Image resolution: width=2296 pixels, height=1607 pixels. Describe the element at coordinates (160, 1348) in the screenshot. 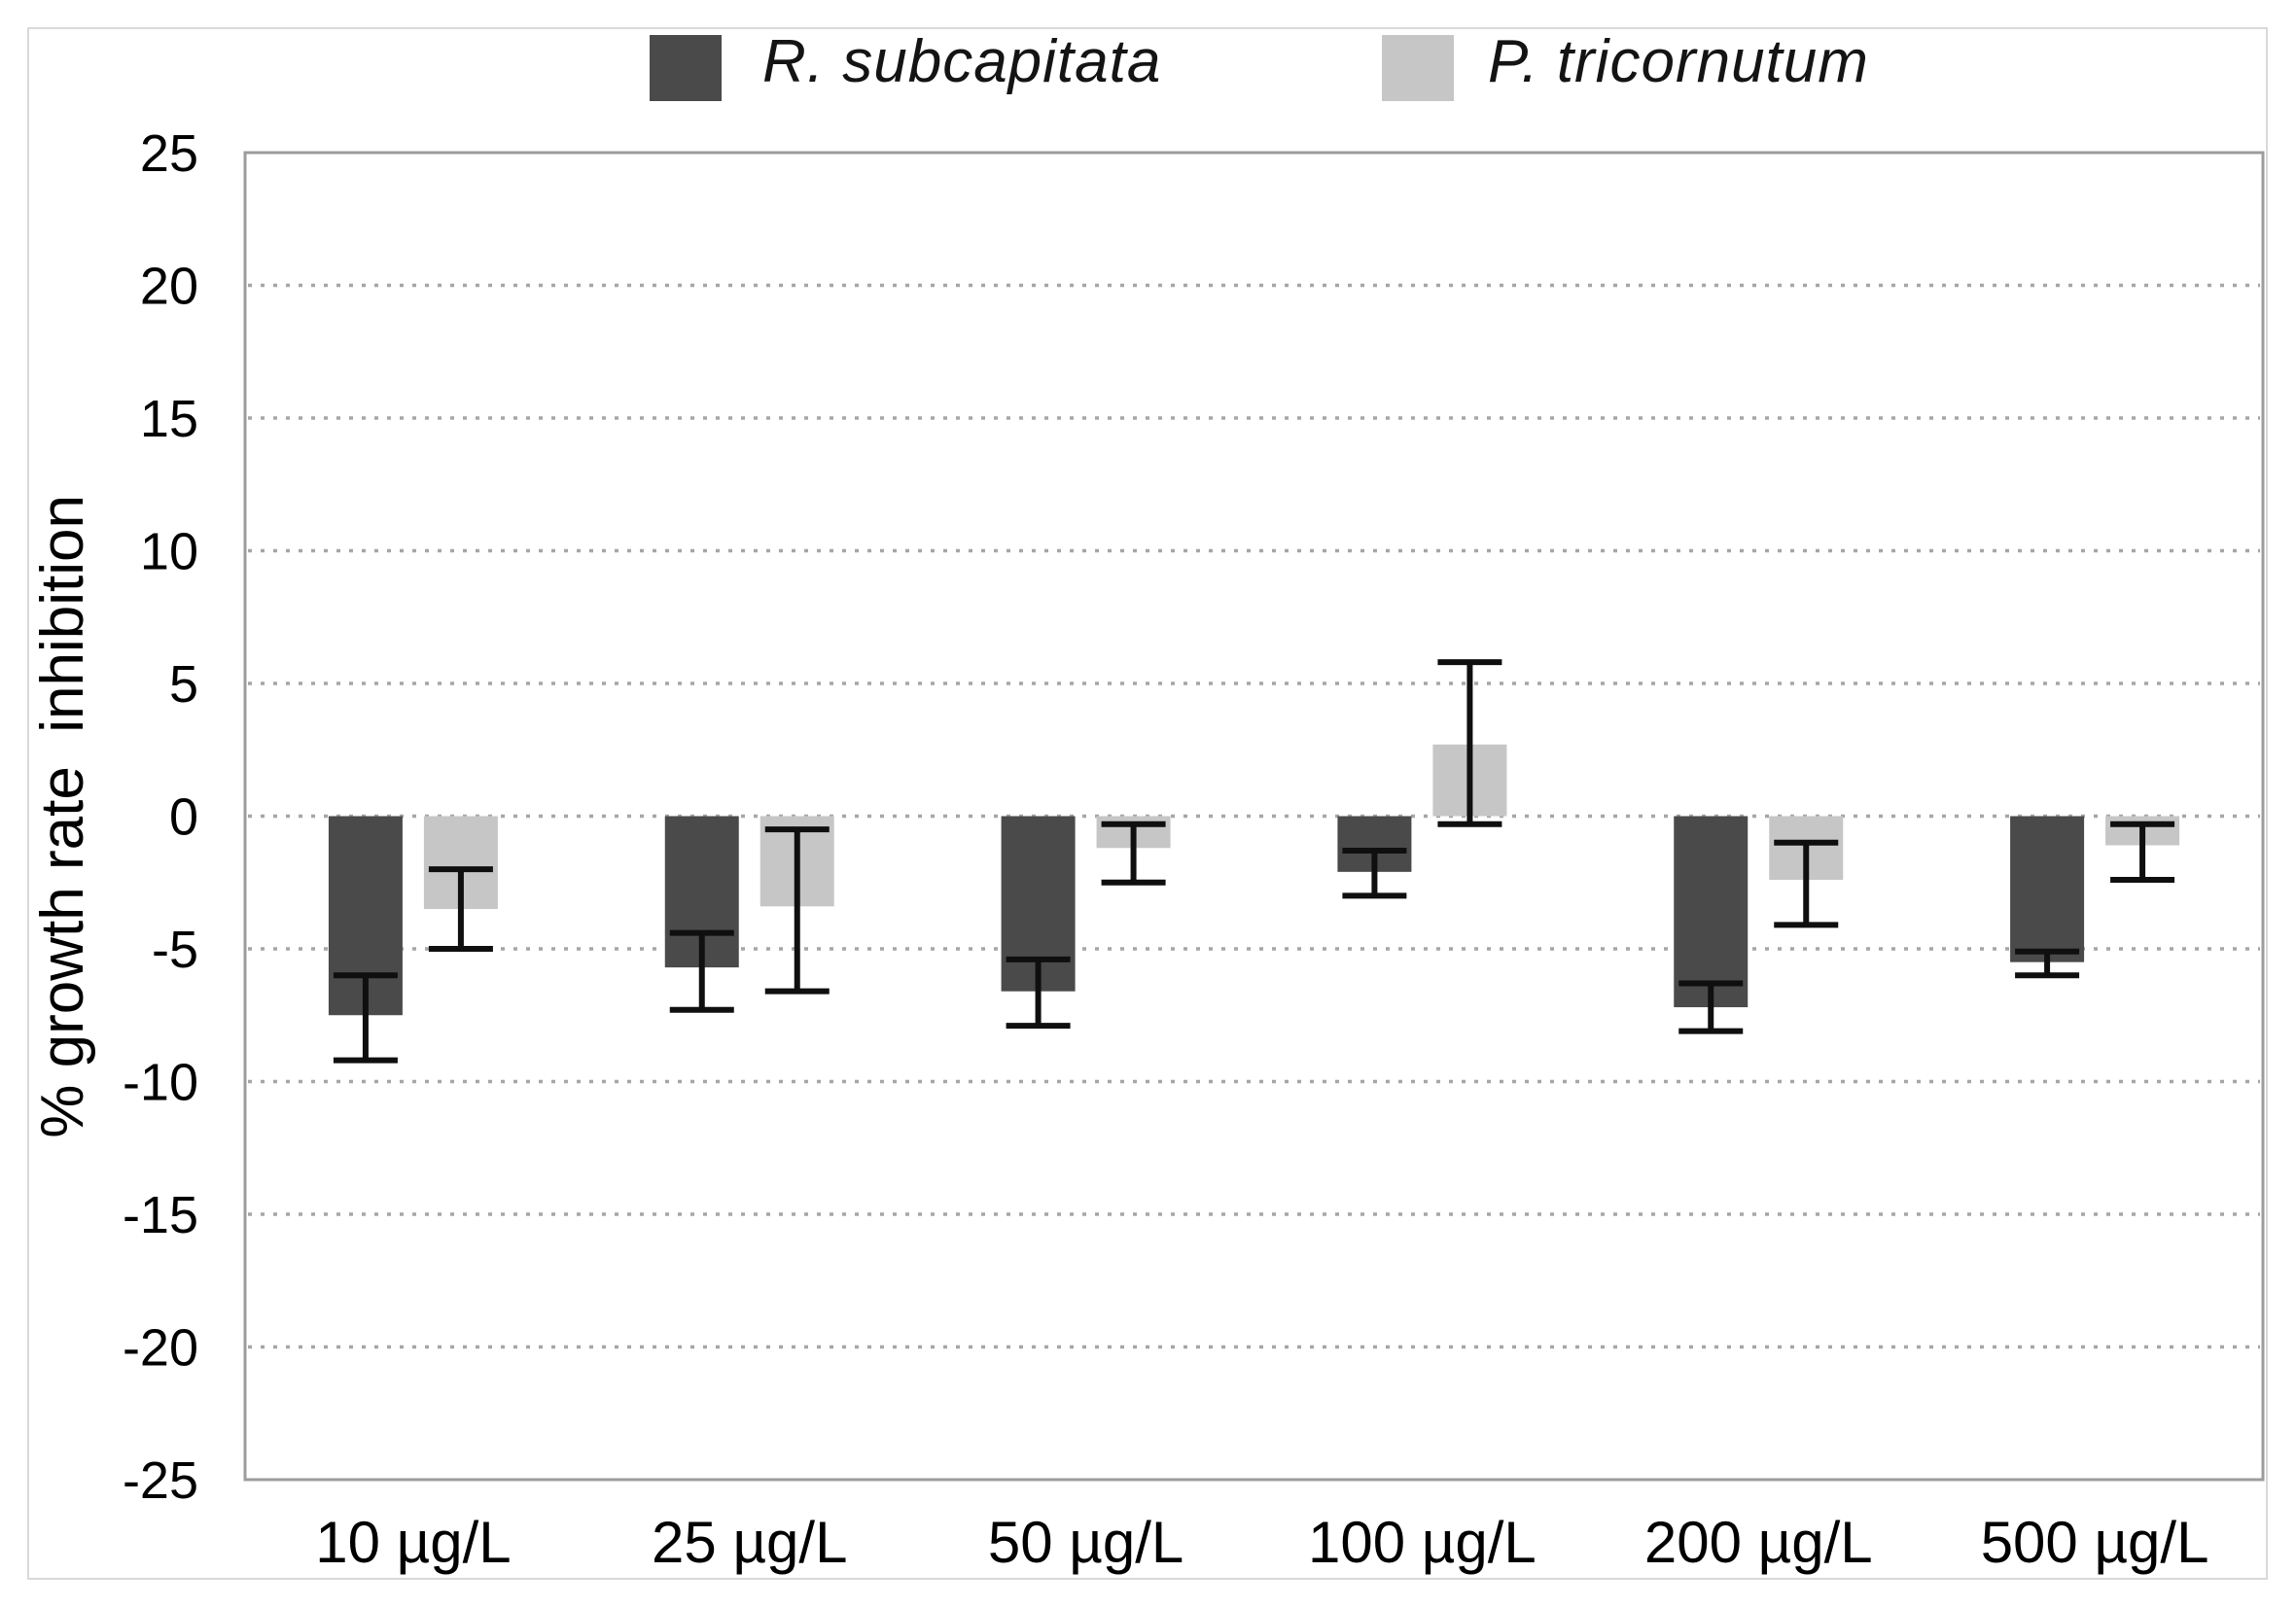

I see `y-tick-label: -20` at that location.